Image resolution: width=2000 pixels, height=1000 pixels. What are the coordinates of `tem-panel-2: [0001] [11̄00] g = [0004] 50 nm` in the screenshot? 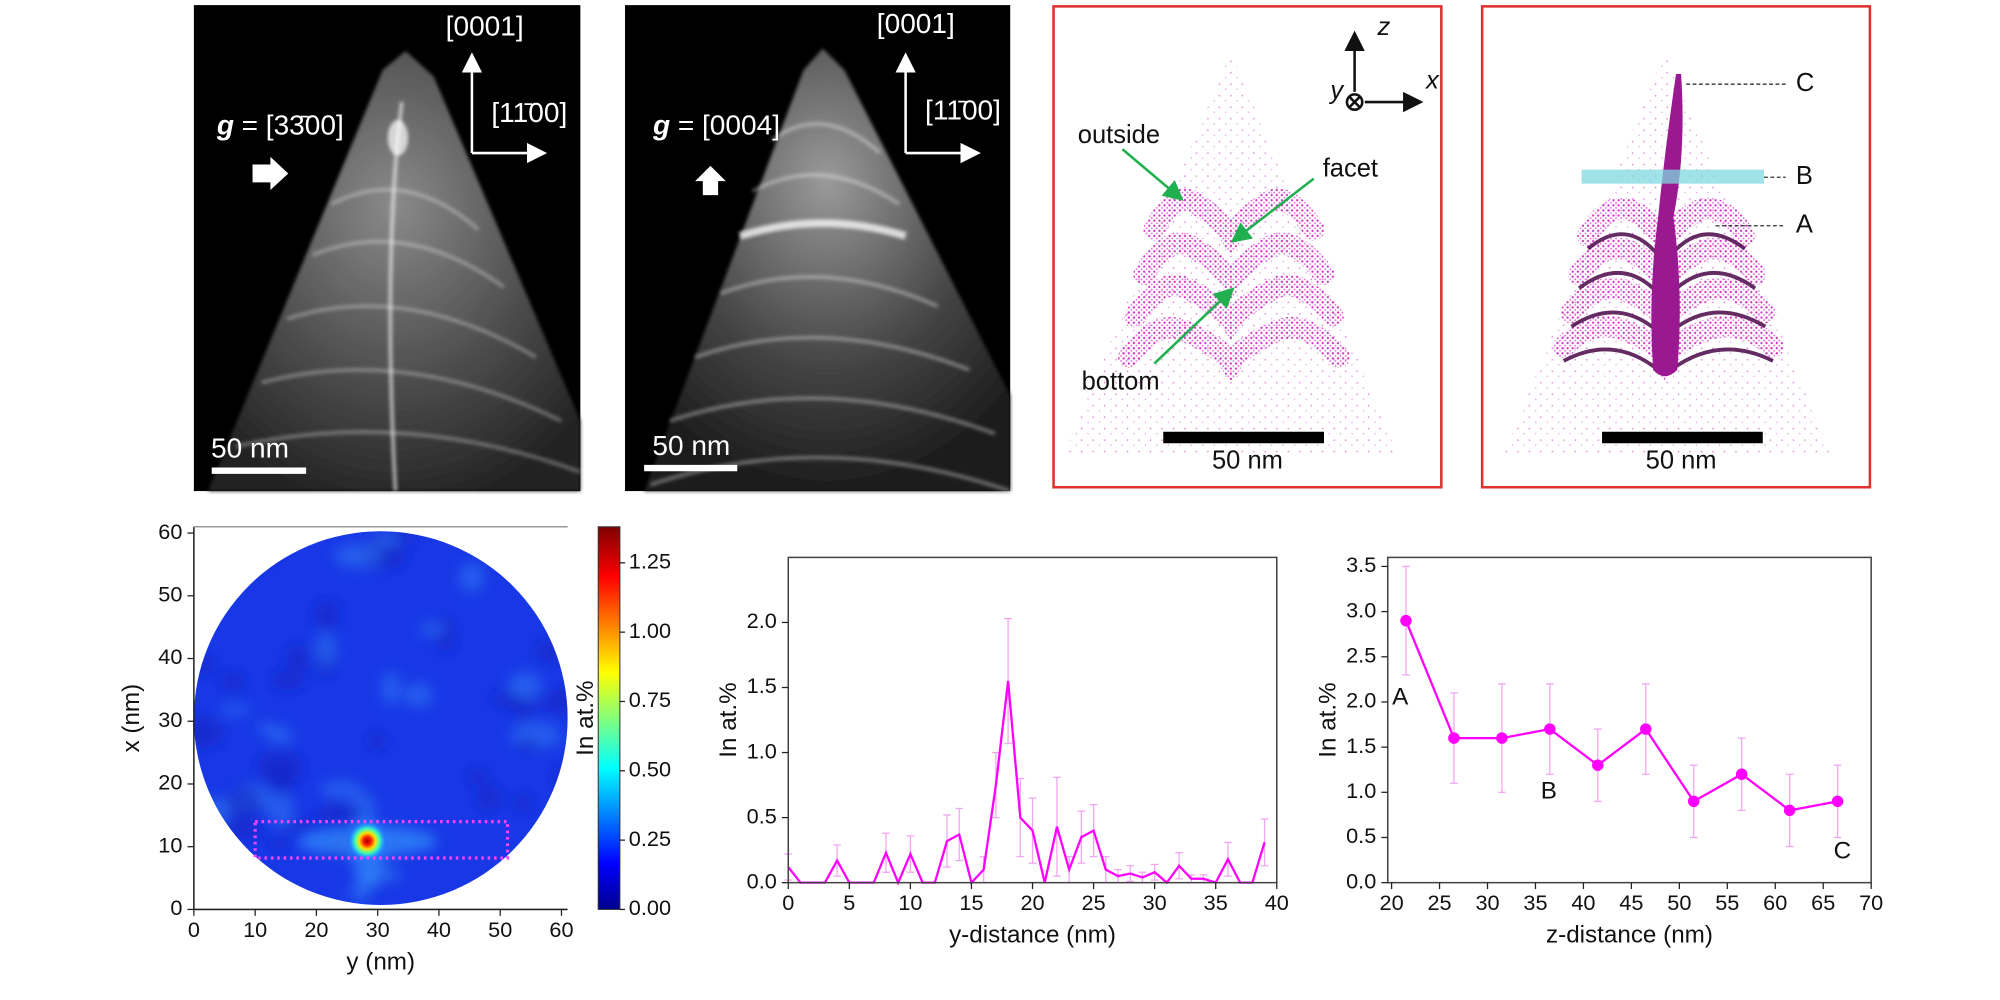 It's located at (818, 249).